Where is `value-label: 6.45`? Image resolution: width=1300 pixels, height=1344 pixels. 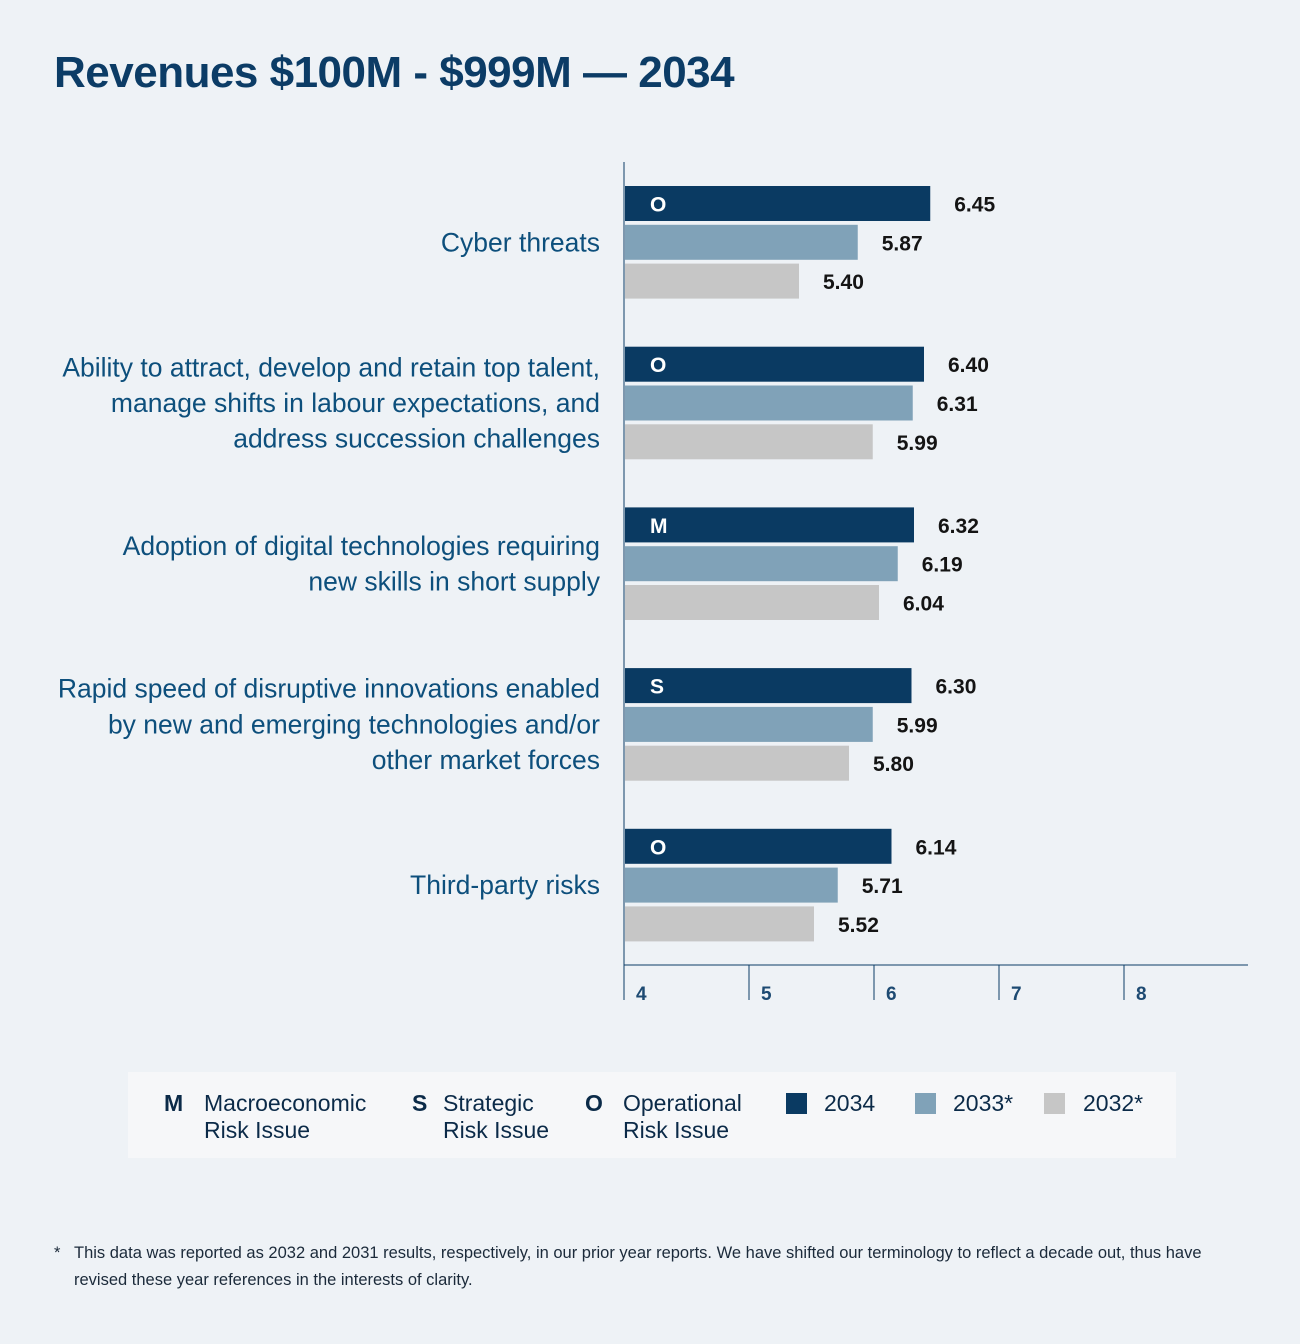
value-label: 6.45 is located at coordinates (974, 205).